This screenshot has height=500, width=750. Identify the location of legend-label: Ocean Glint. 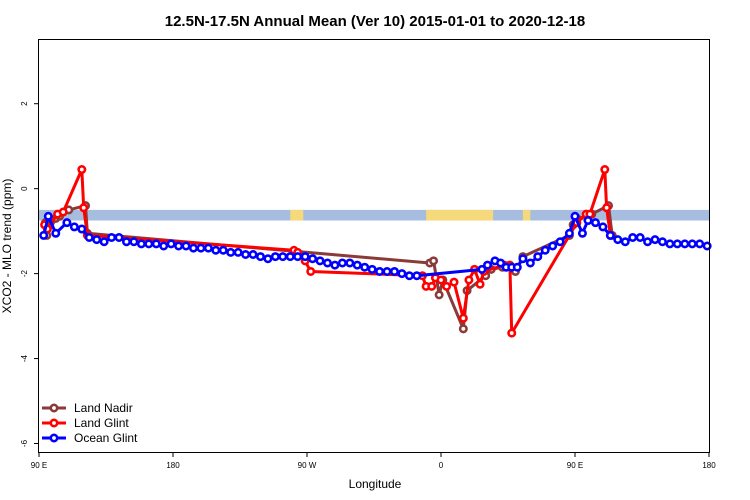
(106, 438).